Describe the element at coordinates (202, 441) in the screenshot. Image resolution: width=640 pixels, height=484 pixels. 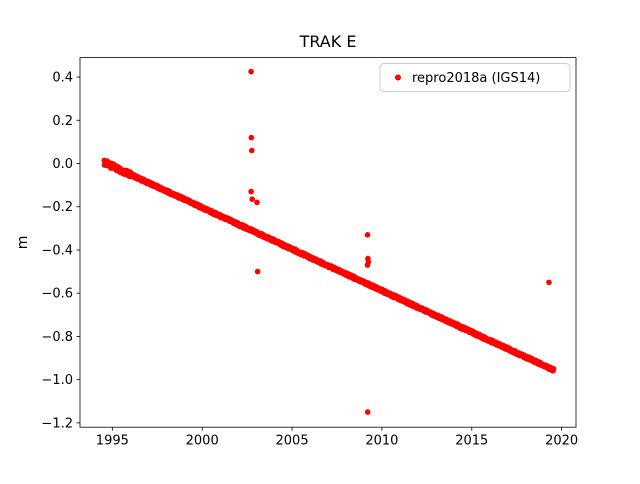
I see `x-tick-label: 2000` at that location.